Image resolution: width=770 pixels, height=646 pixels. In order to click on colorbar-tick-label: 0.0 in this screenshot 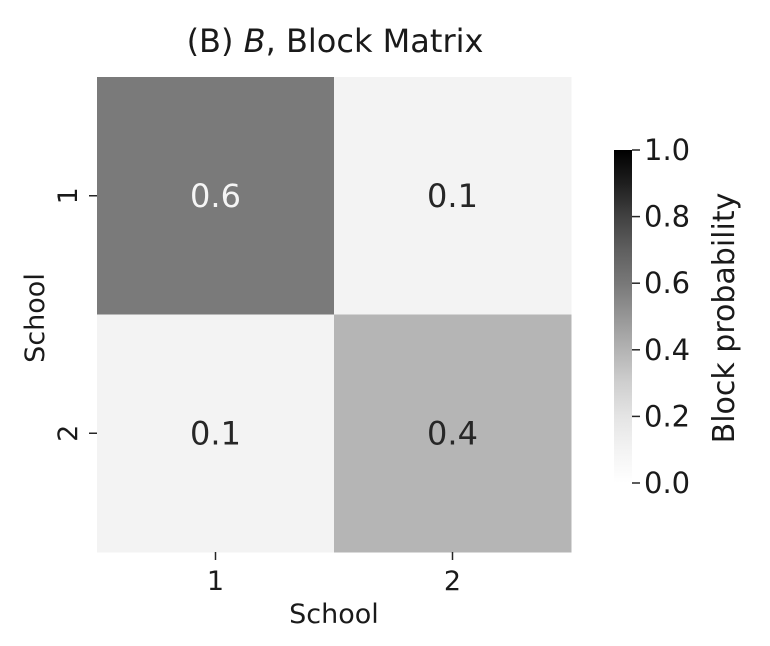, I will do `click(667, 483)`.